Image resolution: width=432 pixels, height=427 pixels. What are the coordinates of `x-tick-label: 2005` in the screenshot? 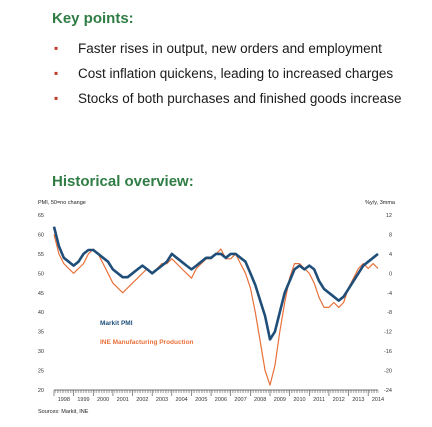 It's located at (201, 400).